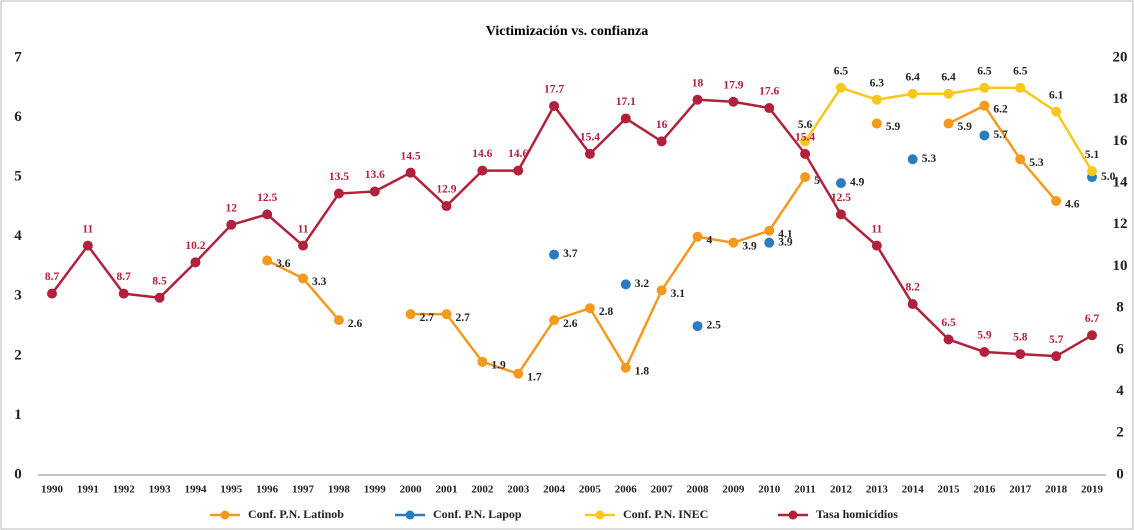 This screenshot has height=530, width=1134. Describe the element at coordinates (1121, 141) in the screenshot. I see `y2-tick-label: 16` at that location.